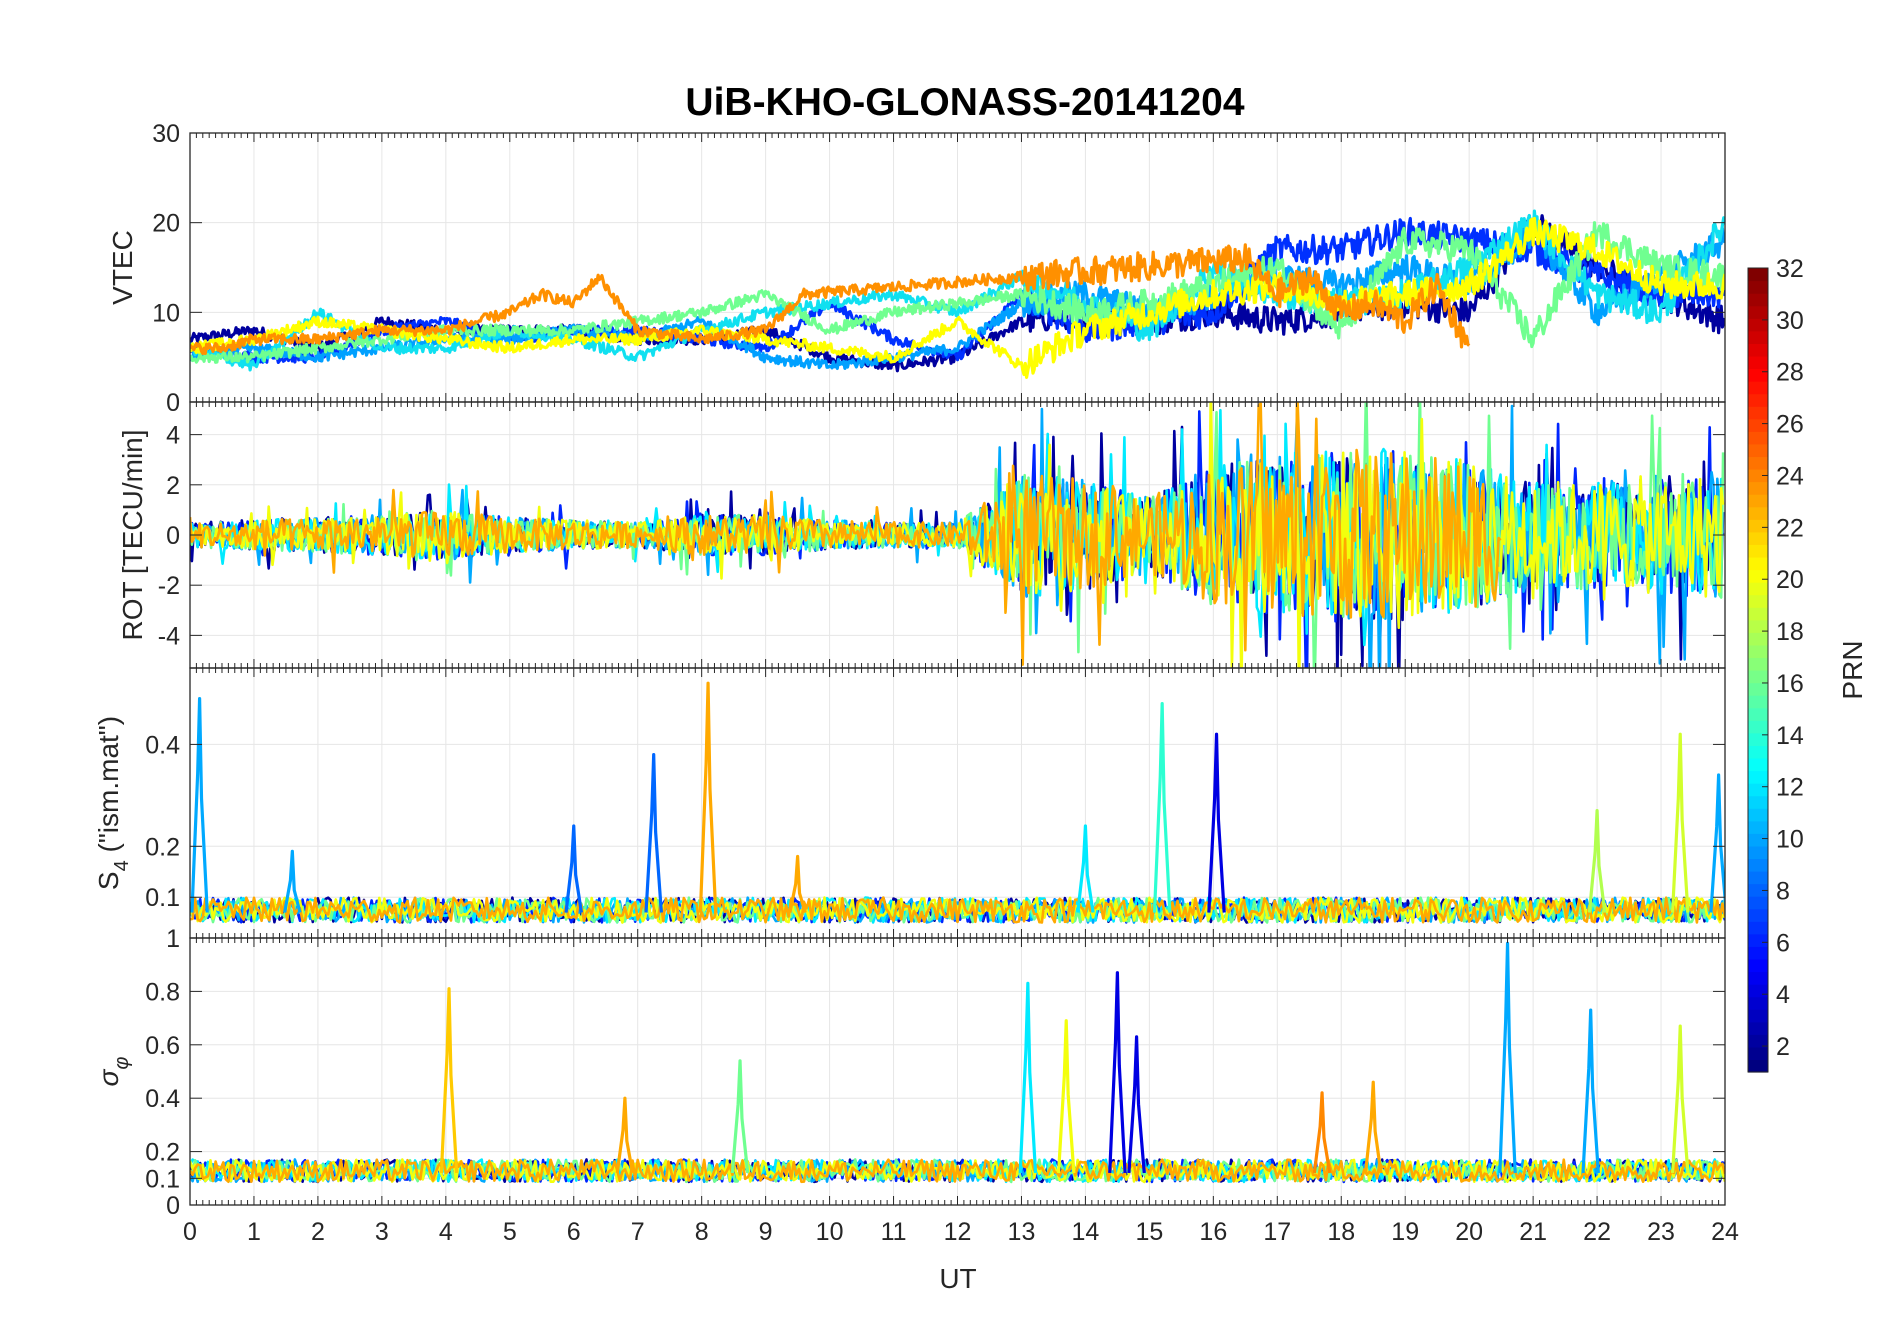  I want to click on colorbar-tick-label: 32, so click(1790, 269).